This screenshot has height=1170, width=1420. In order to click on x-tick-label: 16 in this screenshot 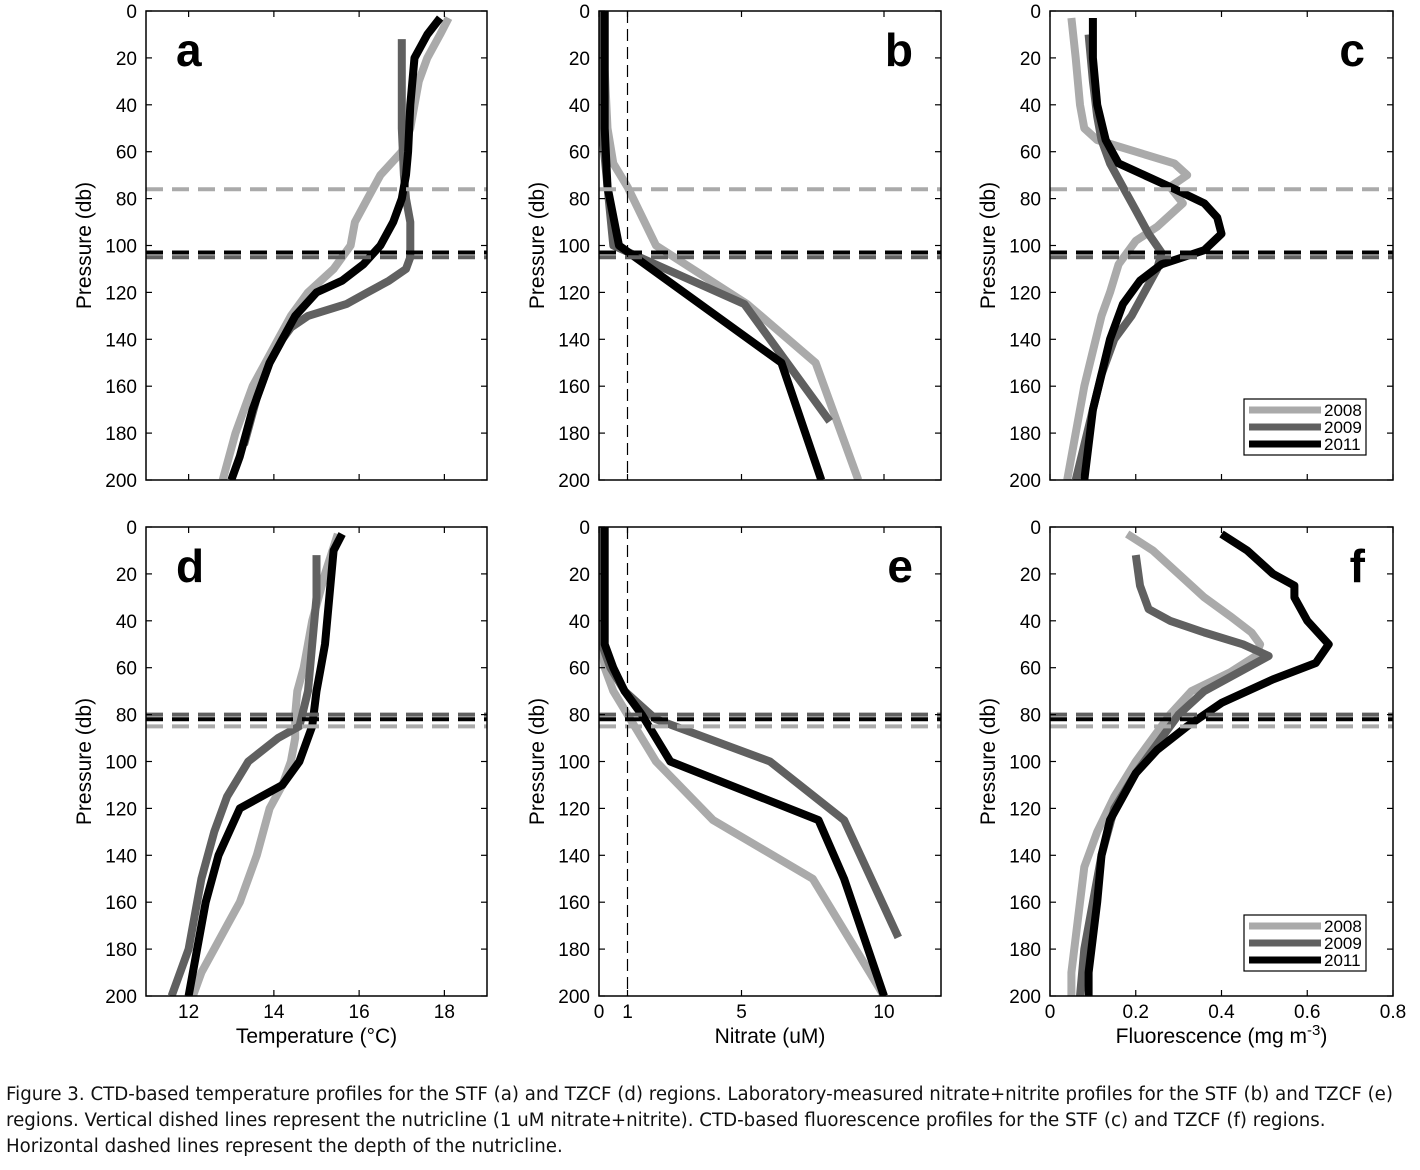, I will do `click(359, 1012)`.